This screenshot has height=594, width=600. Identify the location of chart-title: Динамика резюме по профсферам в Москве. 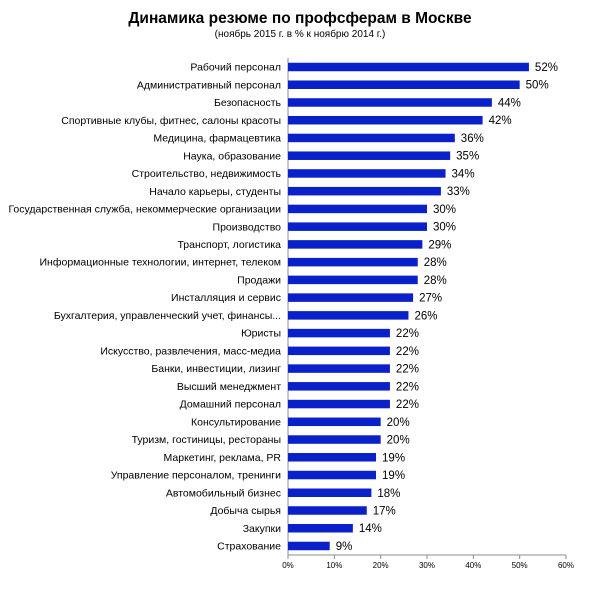
(300, 18).